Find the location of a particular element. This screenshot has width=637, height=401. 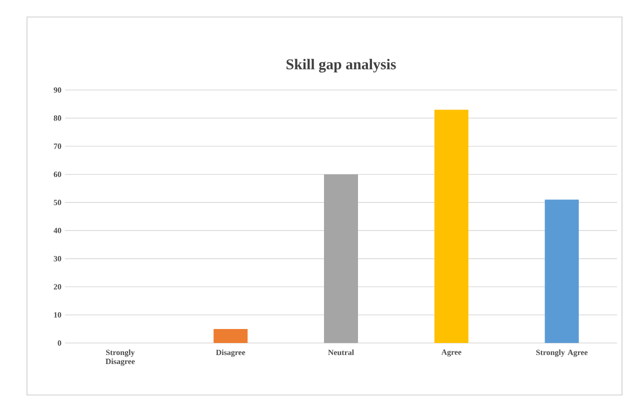

chart-title: Skill gap analysis is located at coordinates (341, 65).